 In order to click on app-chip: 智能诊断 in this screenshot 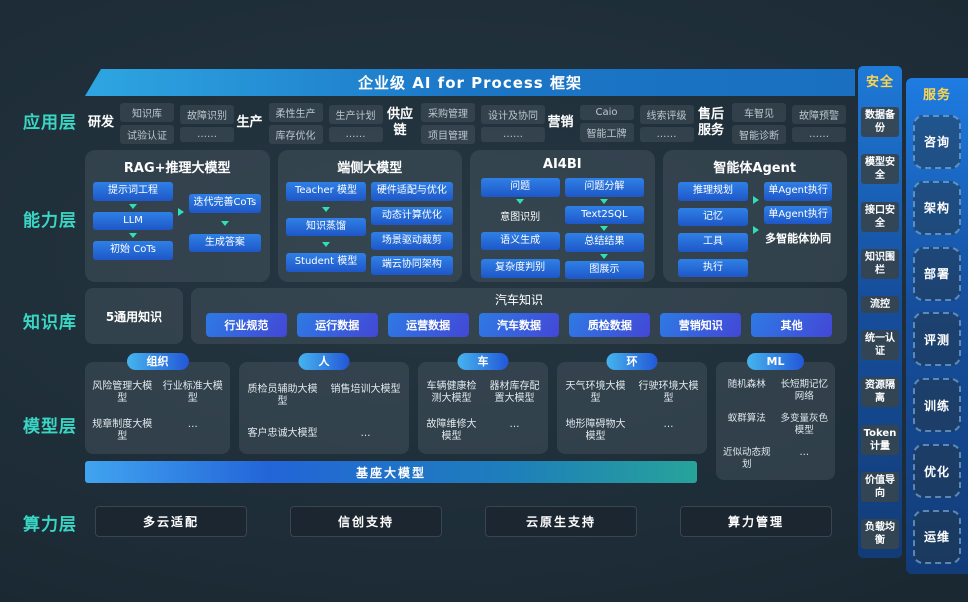, I will do `click(758, 134)`.